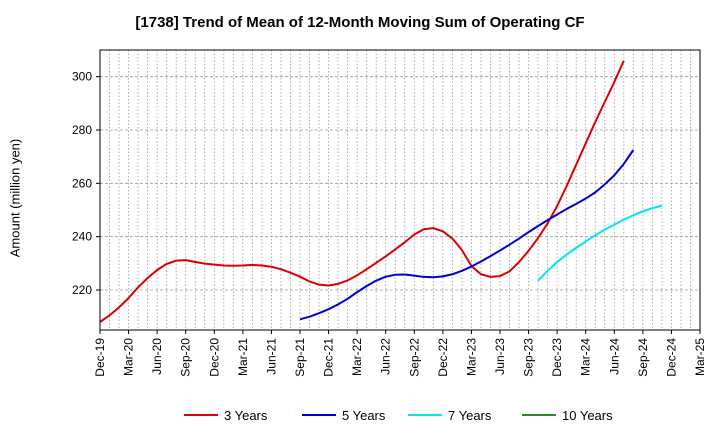 The image size is (720, 440). What do you see at coordinates (246, 415) in the screenshot?
I see `legend-label-3-years: 3 Years` at bounding box center [246, 415].